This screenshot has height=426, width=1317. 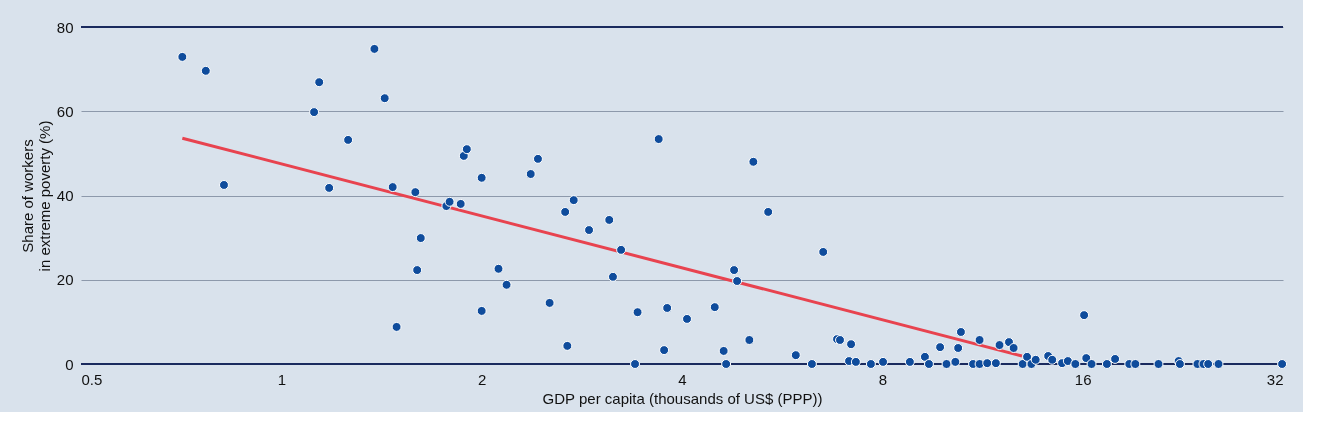 I want to click on y-tick-label: 0, so click(x=69, y=364).